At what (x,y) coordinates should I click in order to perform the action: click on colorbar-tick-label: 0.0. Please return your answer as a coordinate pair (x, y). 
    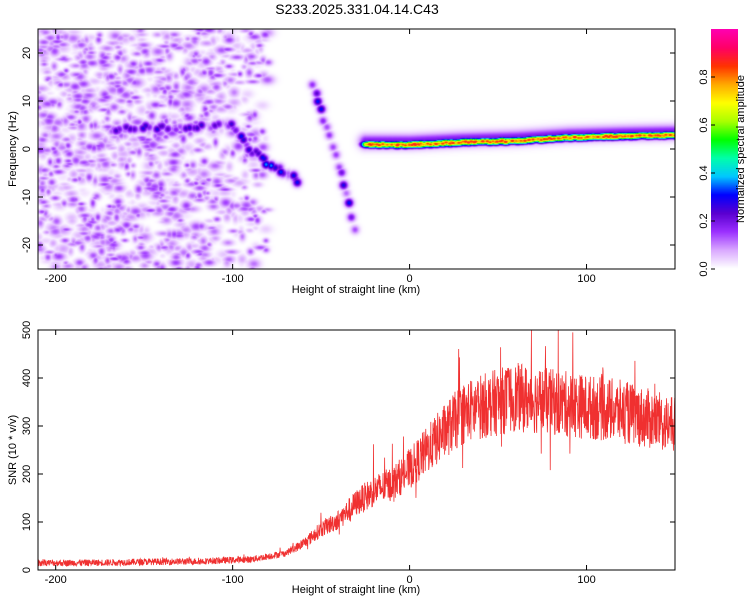
    Looking at the image, I should click on (704, 268).